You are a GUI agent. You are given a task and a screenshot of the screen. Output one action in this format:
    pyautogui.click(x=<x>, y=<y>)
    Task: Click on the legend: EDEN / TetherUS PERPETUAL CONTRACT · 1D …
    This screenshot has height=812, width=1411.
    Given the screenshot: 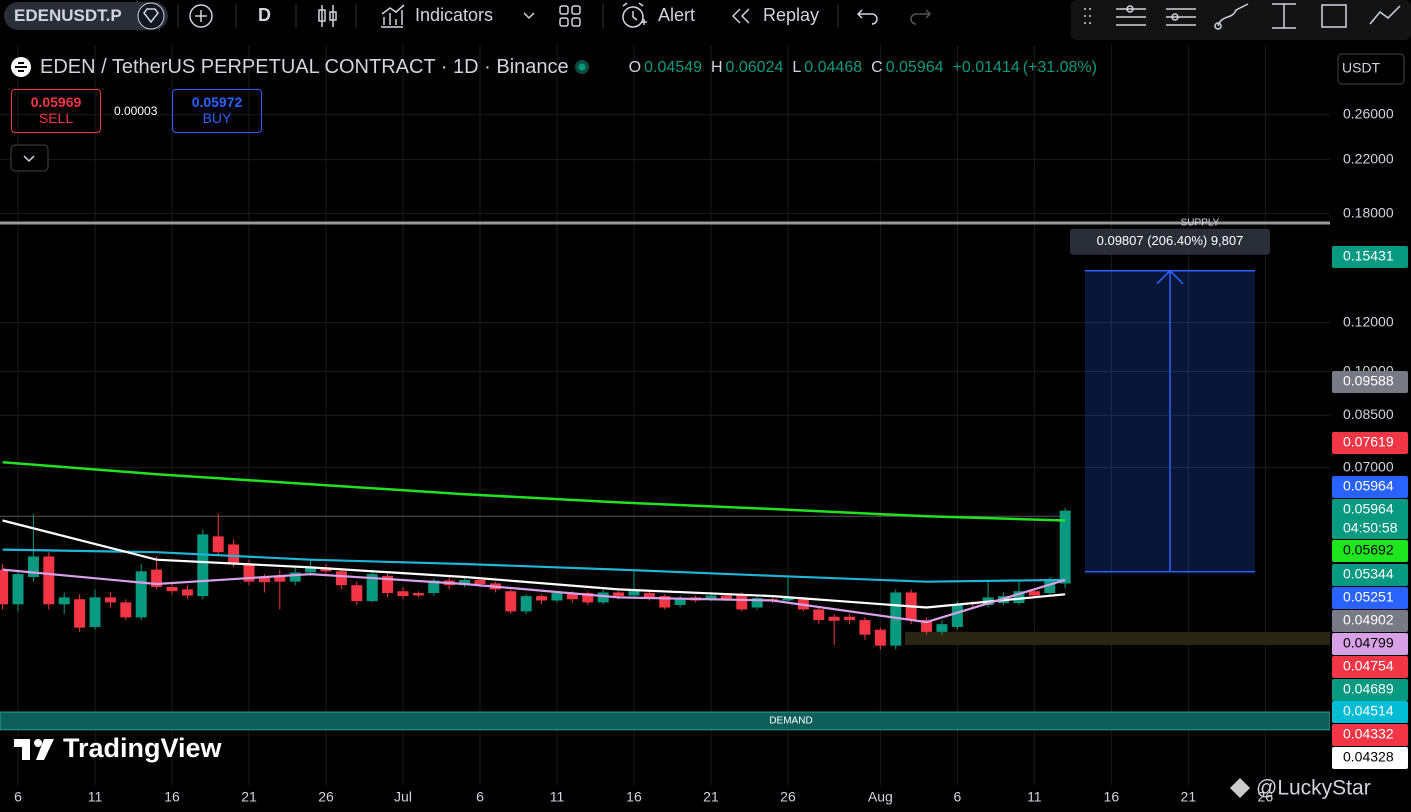 What is the action you would take?
    pyautogui.click(x=568, y=67)
    